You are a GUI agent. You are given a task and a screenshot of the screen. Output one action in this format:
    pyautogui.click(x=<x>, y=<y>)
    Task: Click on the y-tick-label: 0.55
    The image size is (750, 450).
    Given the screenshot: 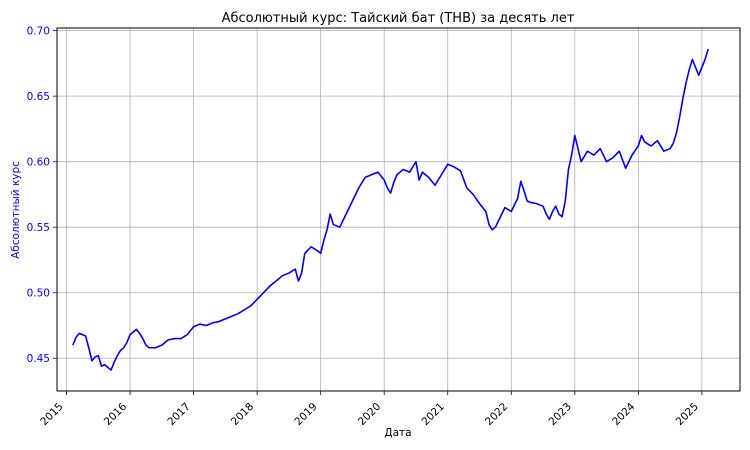 What is the action you would take?
    pyautogui.click(x=38, y=228)
    